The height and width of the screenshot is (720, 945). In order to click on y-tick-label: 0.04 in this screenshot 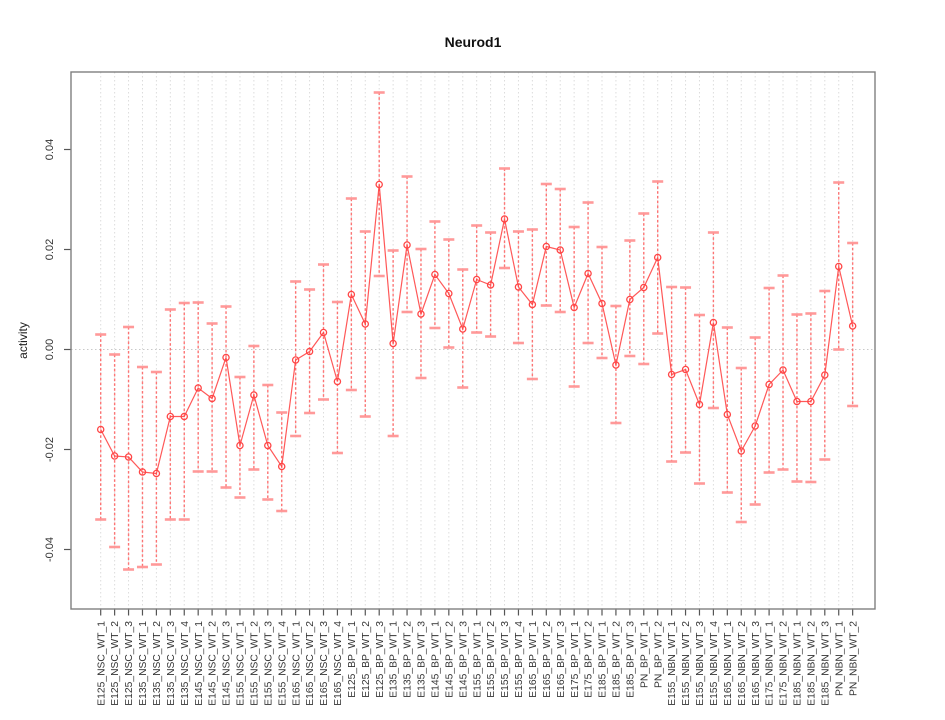, I will do `click(50, 149)`.